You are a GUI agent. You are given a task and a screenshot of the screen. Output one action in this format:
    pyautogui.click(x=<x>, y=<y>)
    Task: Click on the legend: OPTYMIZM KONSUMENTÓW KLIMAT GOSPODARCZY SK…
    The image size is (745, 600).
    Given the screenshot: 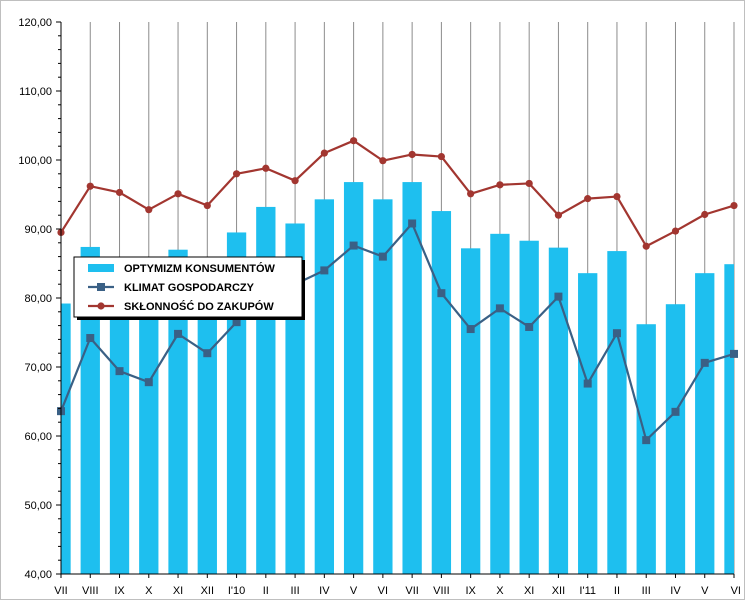 What is the action you would take?
    pyautogui.click(x=189, y=288)
    